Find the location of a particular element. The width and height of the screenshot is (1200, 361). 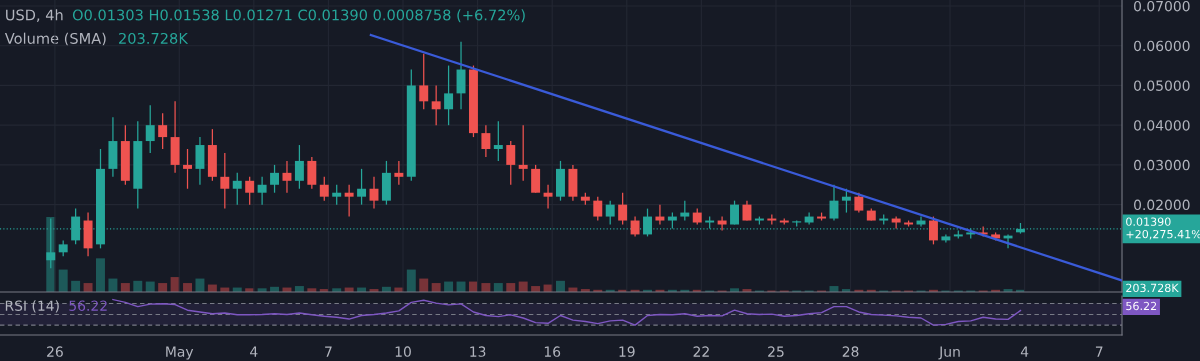

y-tick-label: 0.03000 is located at coordinates (1162, 165).